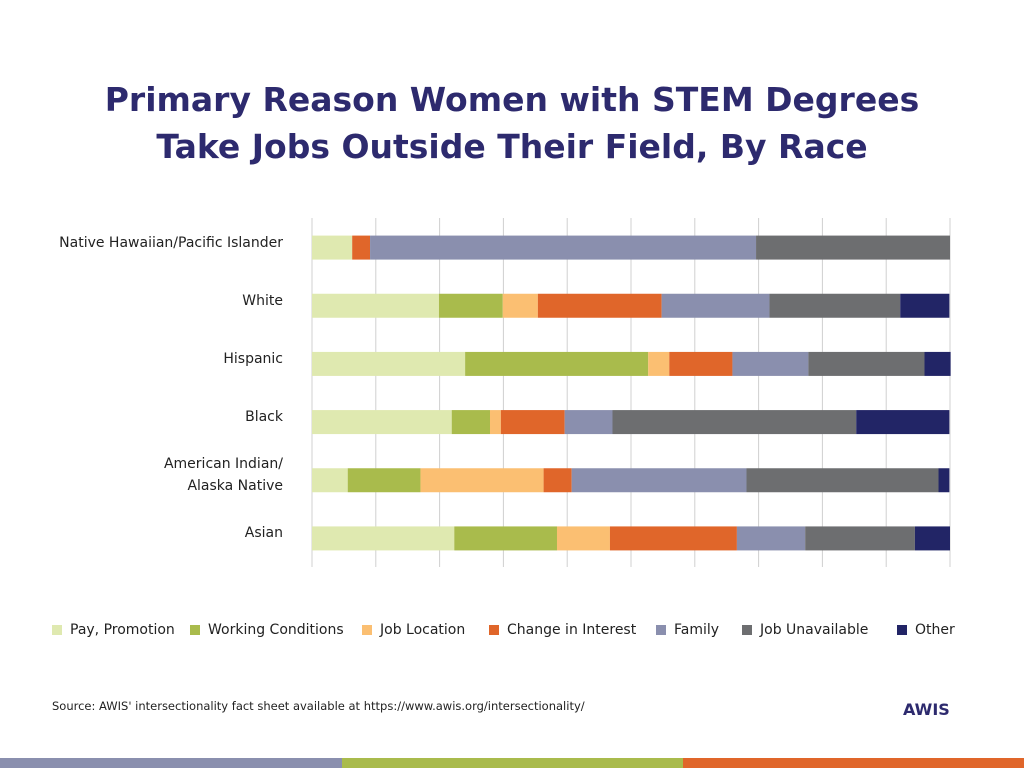 The image size is (1024, 768). I want to click on legend-label: Job Location, so click(423, 630).